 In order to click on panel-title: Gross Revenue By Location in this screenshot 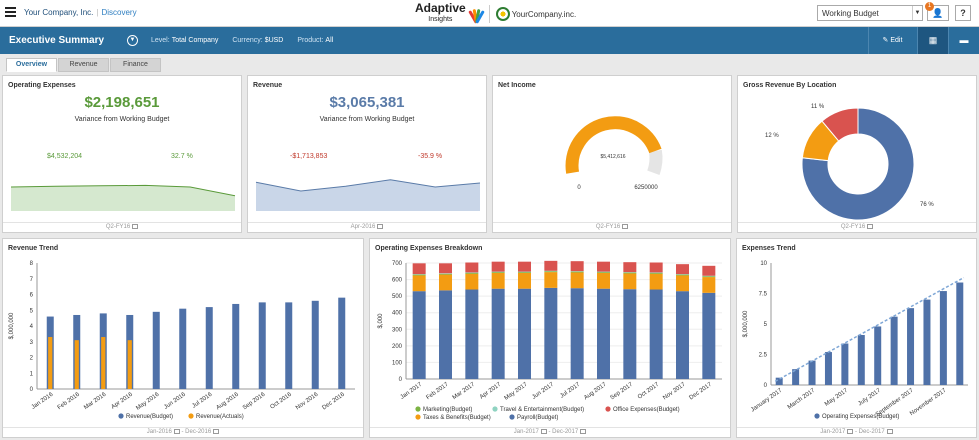, I will do `click(790, 85)`.